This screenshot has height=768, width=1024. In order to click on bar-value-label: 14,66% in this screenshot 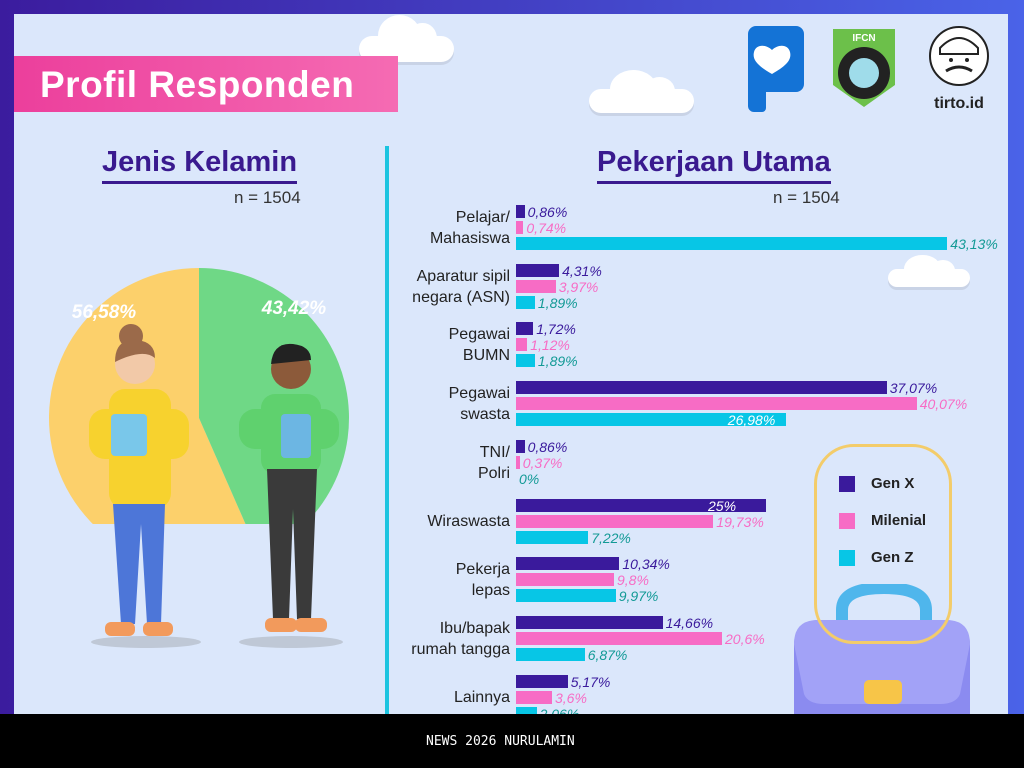, I will do `click(689, 622)`.